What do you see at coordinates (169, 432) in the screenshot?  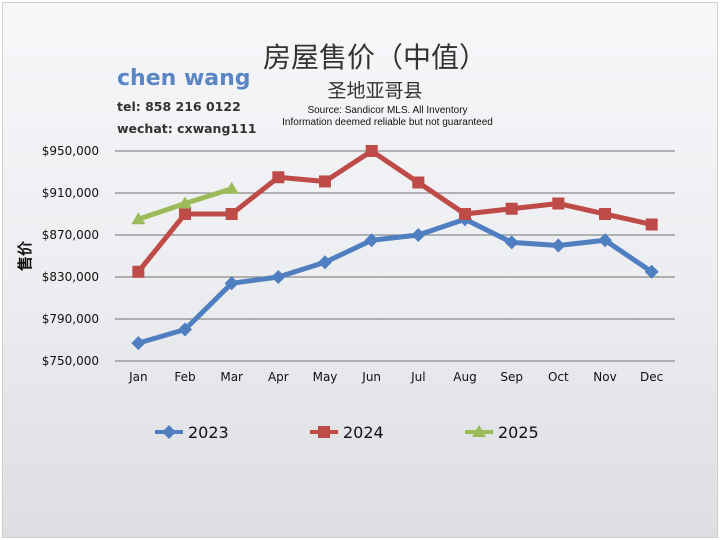 I see `legend-marker-2023` at bounding box center [169, 432].